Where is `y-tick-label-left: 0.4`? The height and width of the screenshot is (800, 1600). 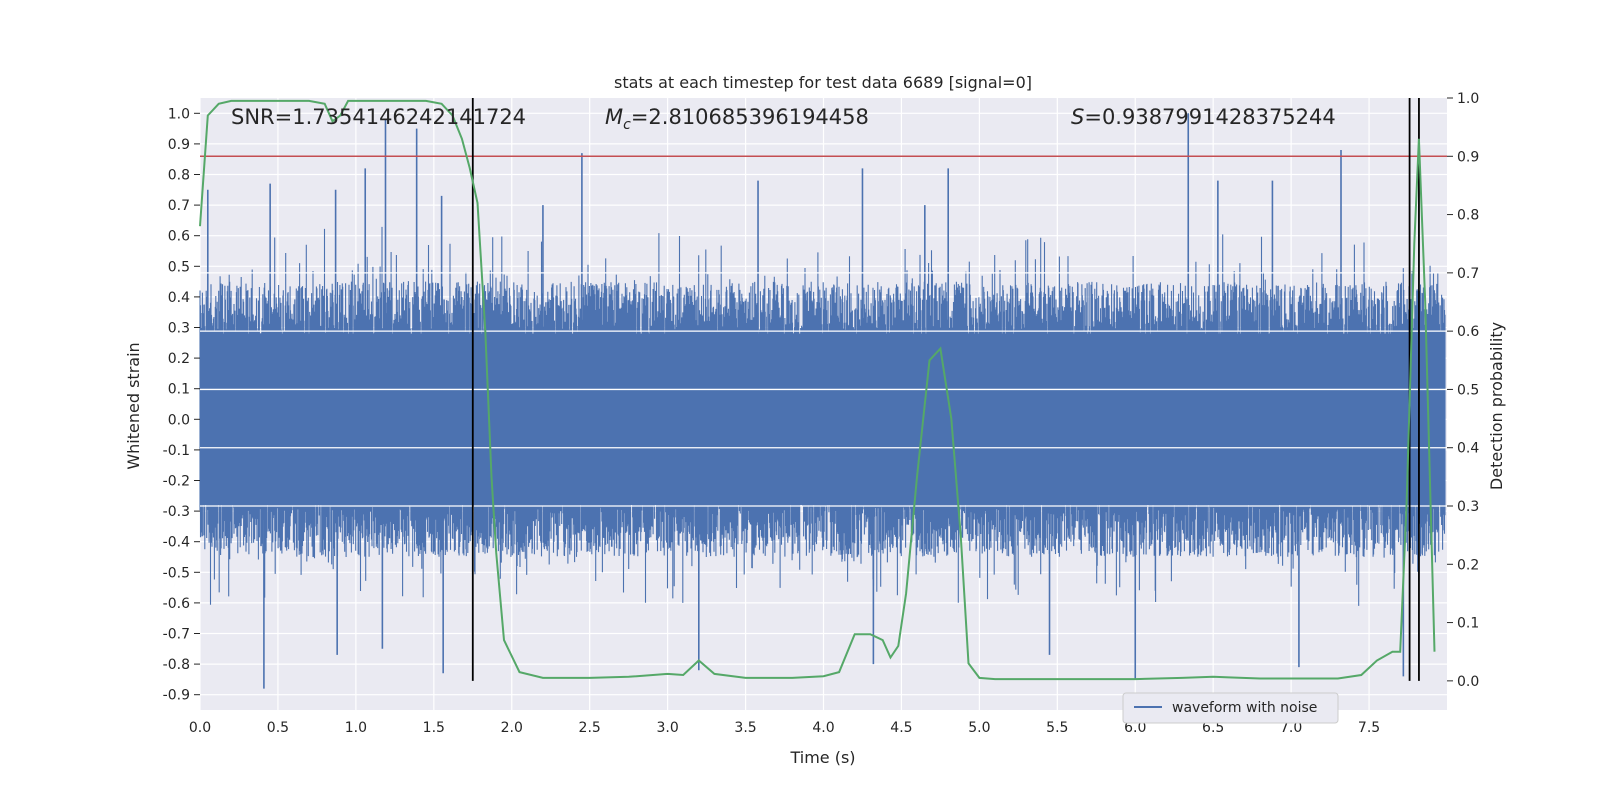 y-tick-label-left: 0.4 is located at coordinates (179, 298).